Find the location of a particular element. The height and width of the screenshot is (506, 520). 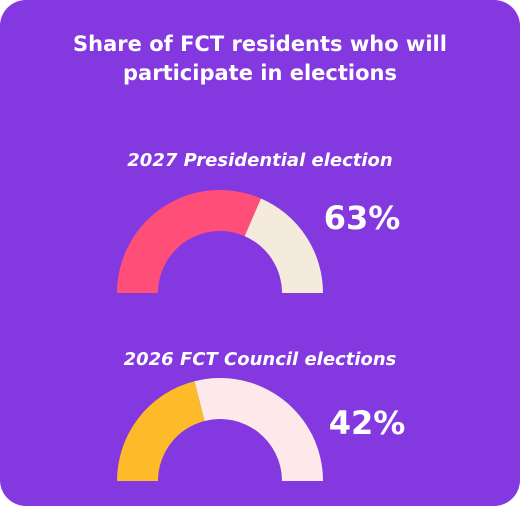

gauge-title: 2026 FCT Council elections is located at coordinates (260, 359).